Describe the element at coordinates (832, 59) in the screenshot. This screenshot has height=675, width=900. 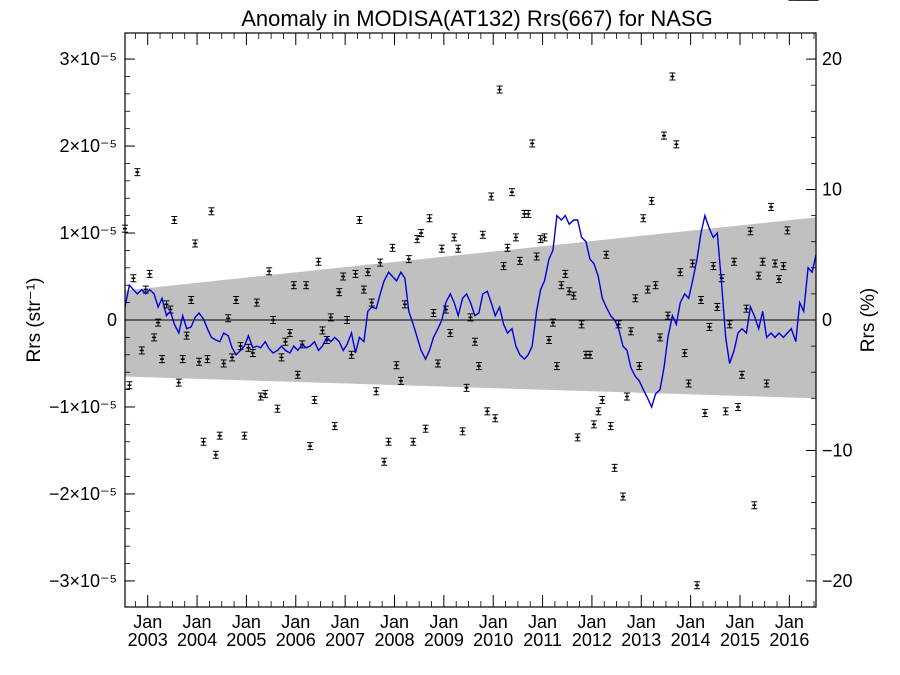
I see `y-right-tick-label: 20` at that location.